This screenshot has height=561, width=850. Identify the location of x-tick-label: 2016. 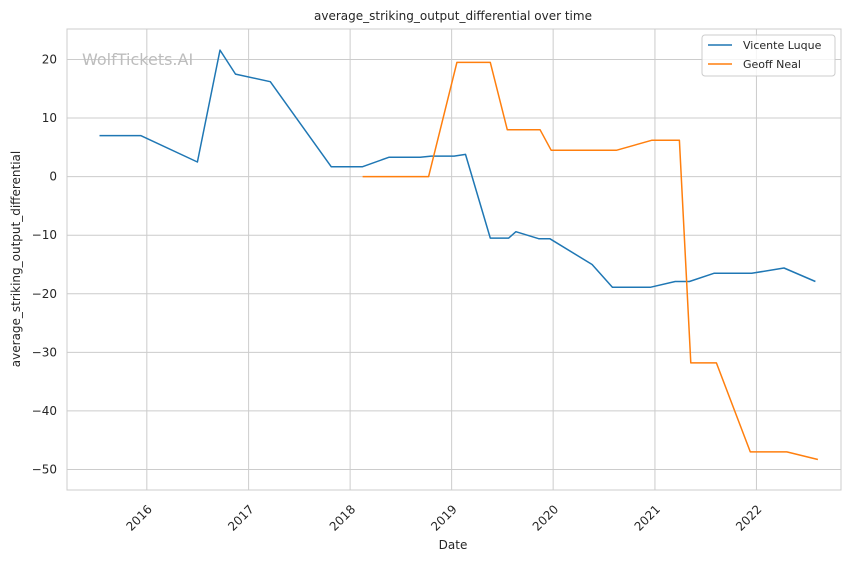
(138, 517).